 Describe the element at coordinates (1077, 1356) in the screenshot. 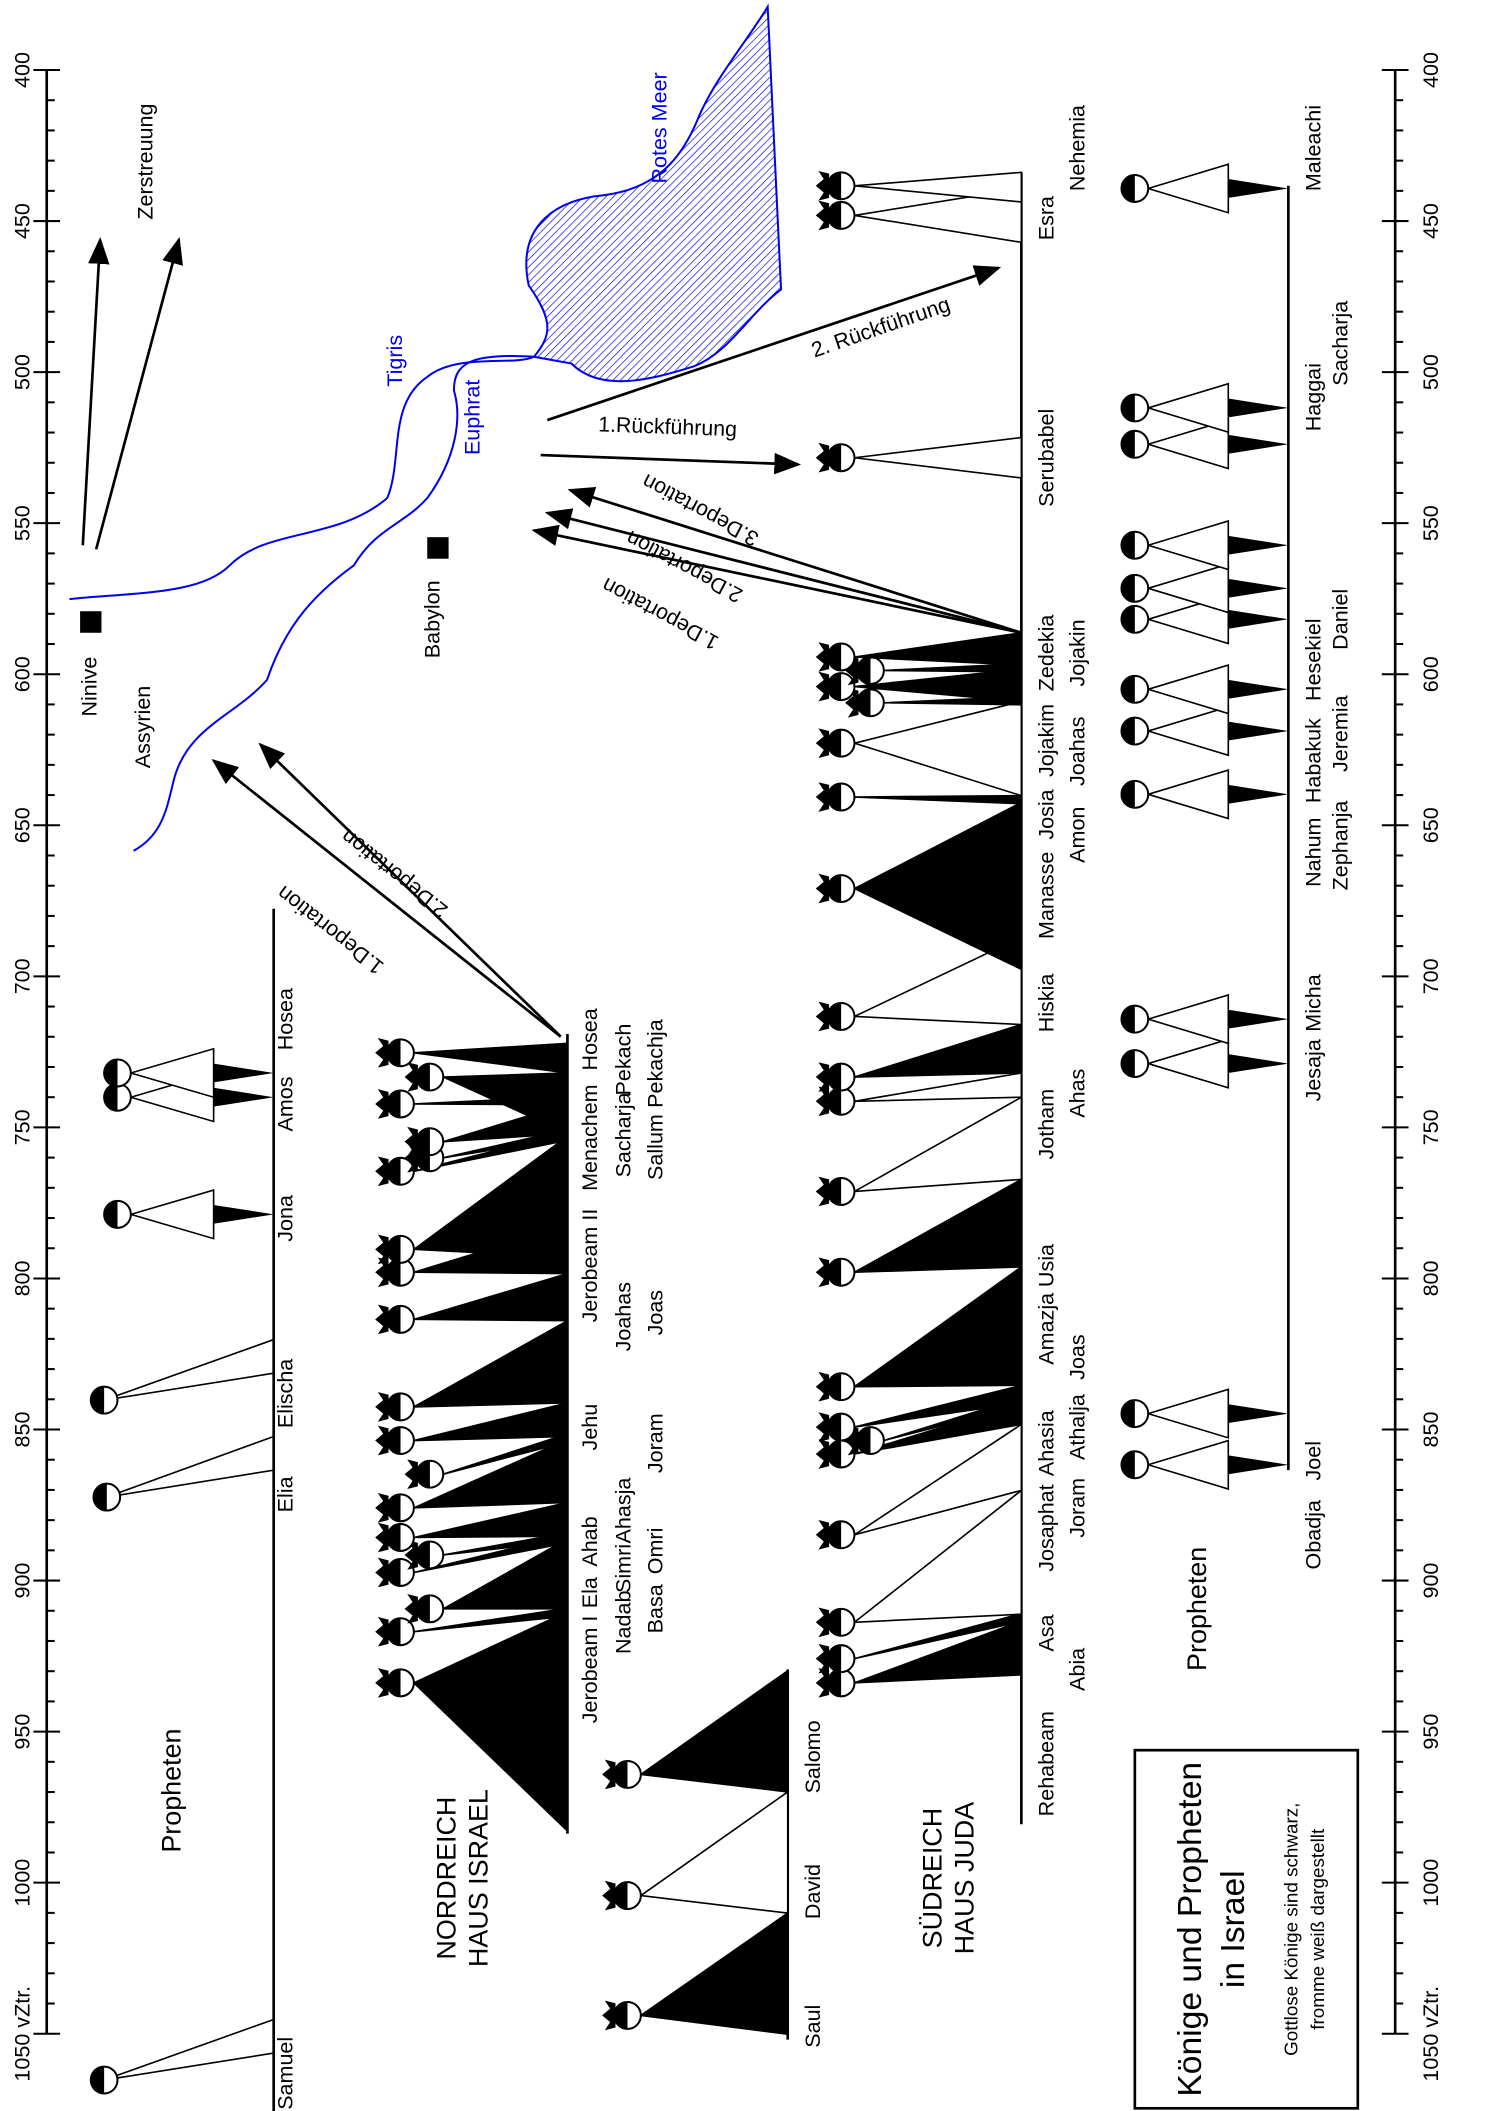

I see `king-name: Joas` at that location.